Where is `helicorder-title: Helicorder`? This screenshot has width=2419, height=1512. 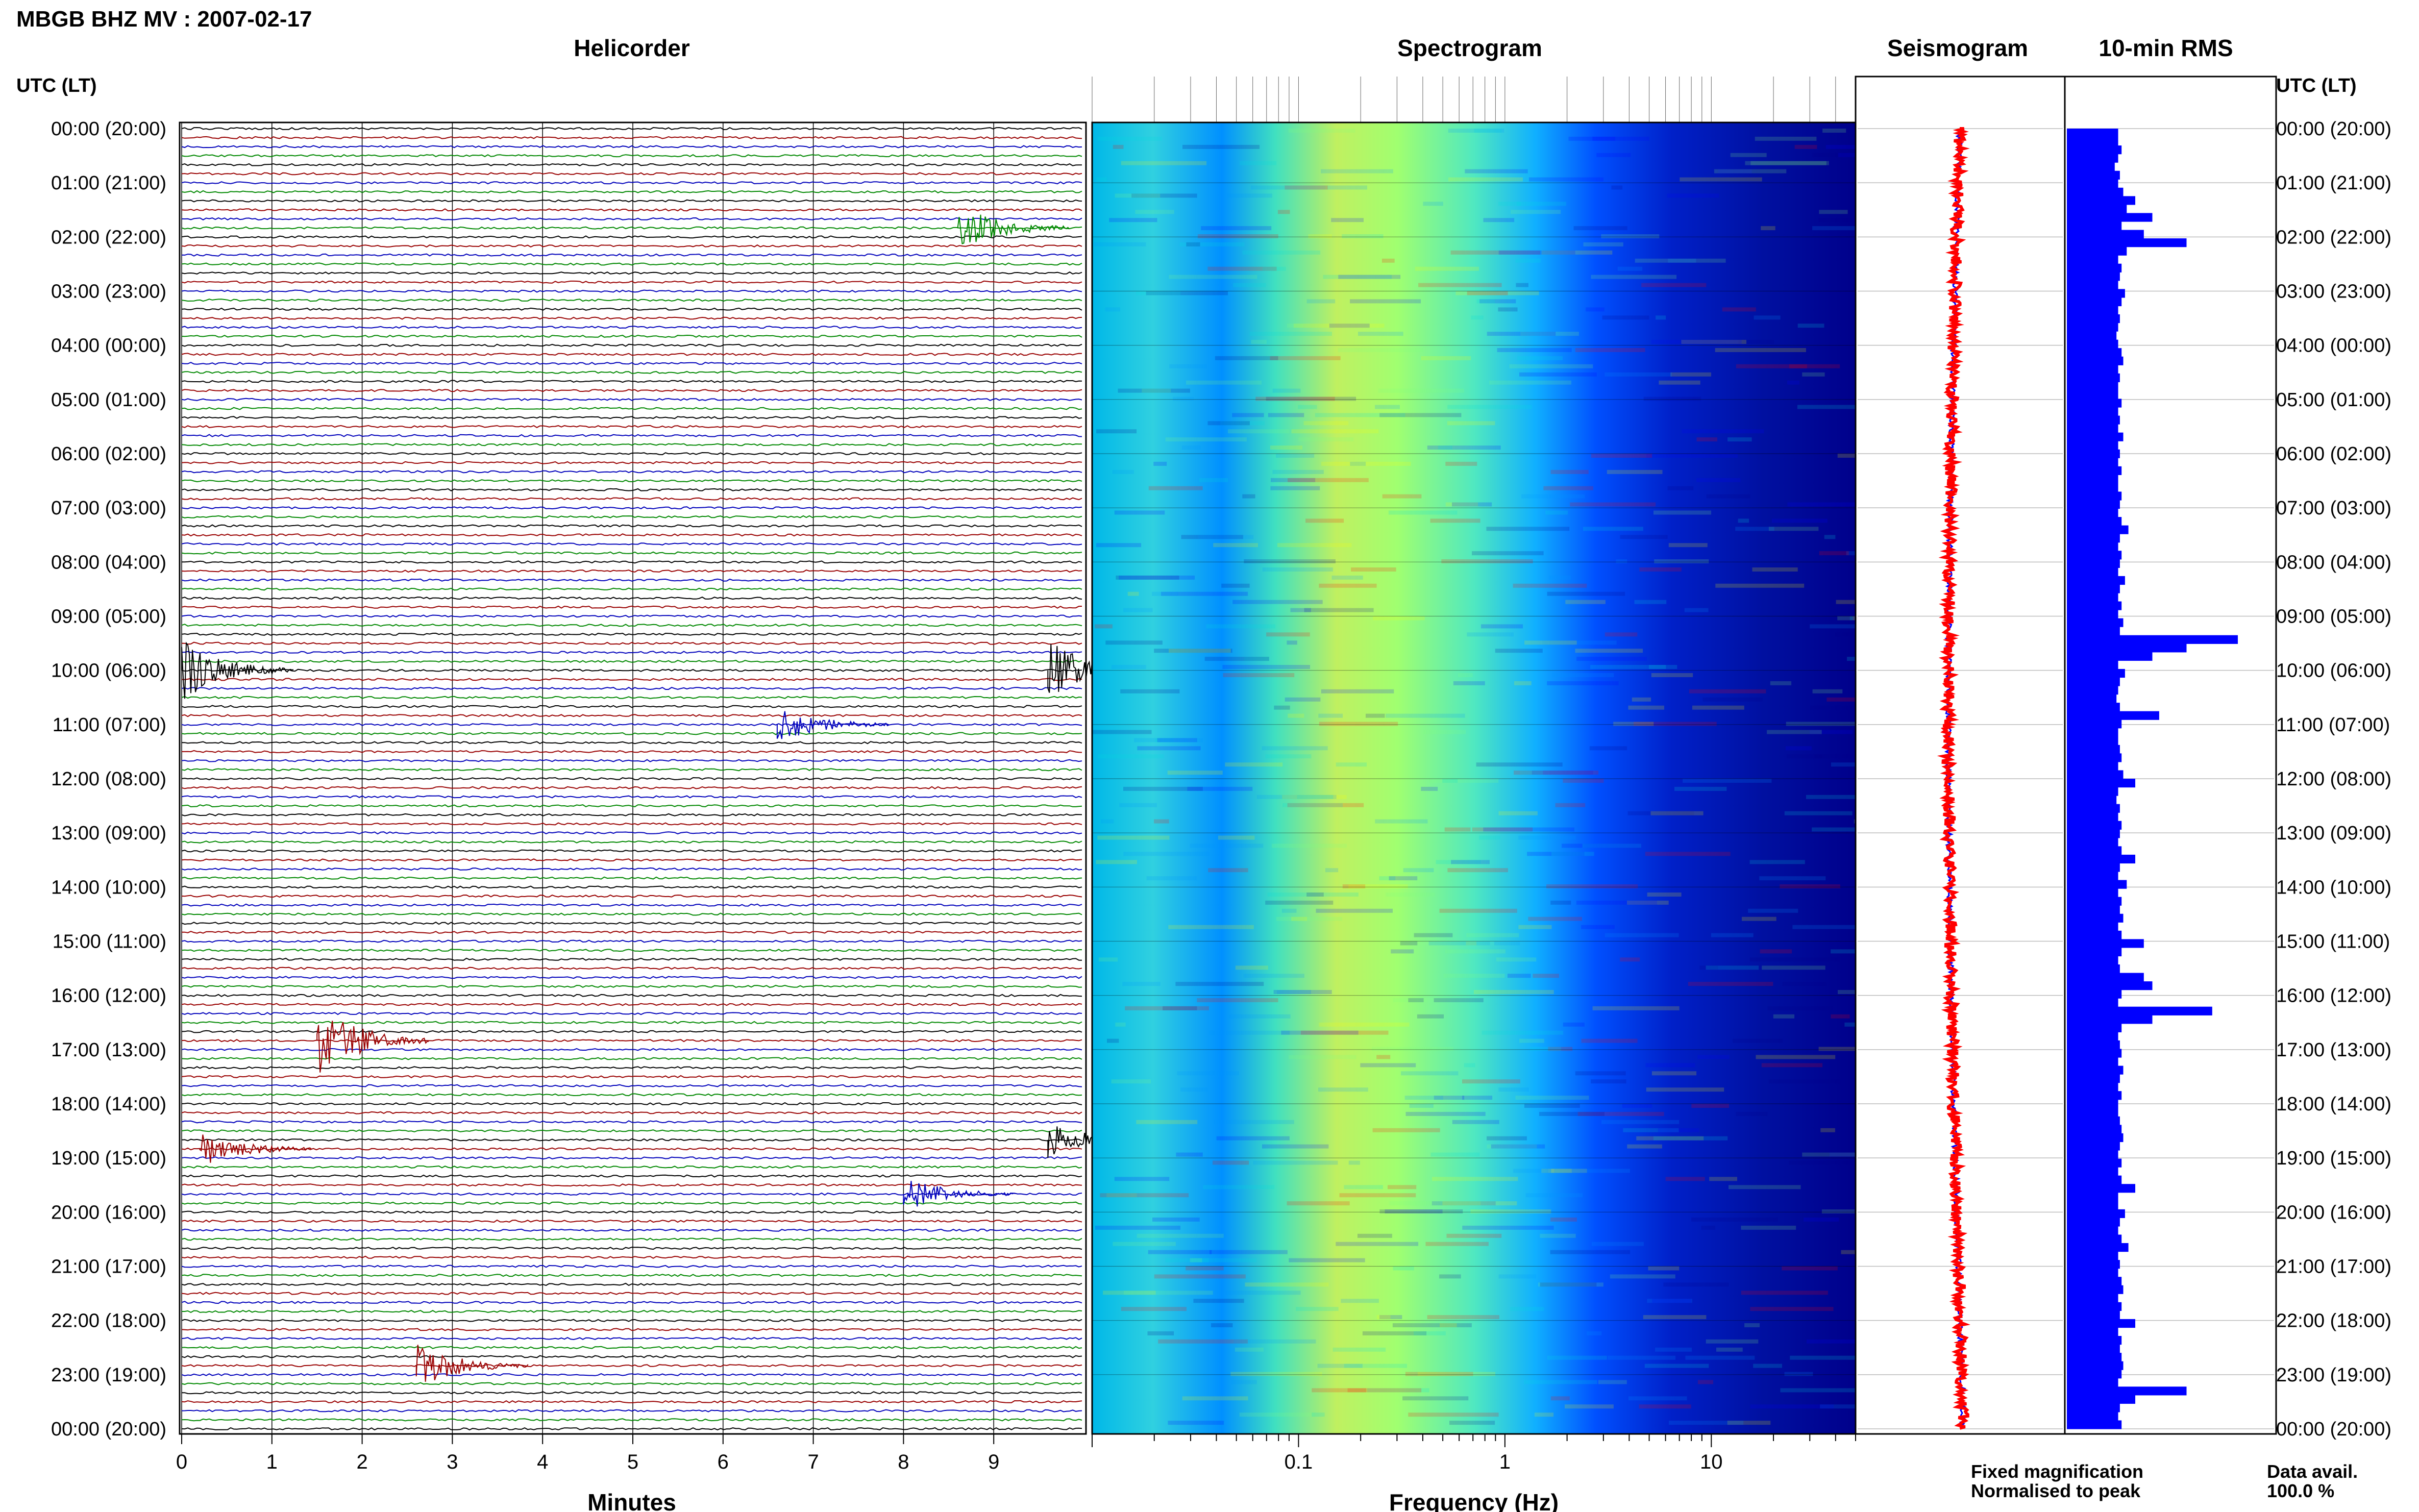 helicorder-title: Helicorder is located at coordinates (632, 48).